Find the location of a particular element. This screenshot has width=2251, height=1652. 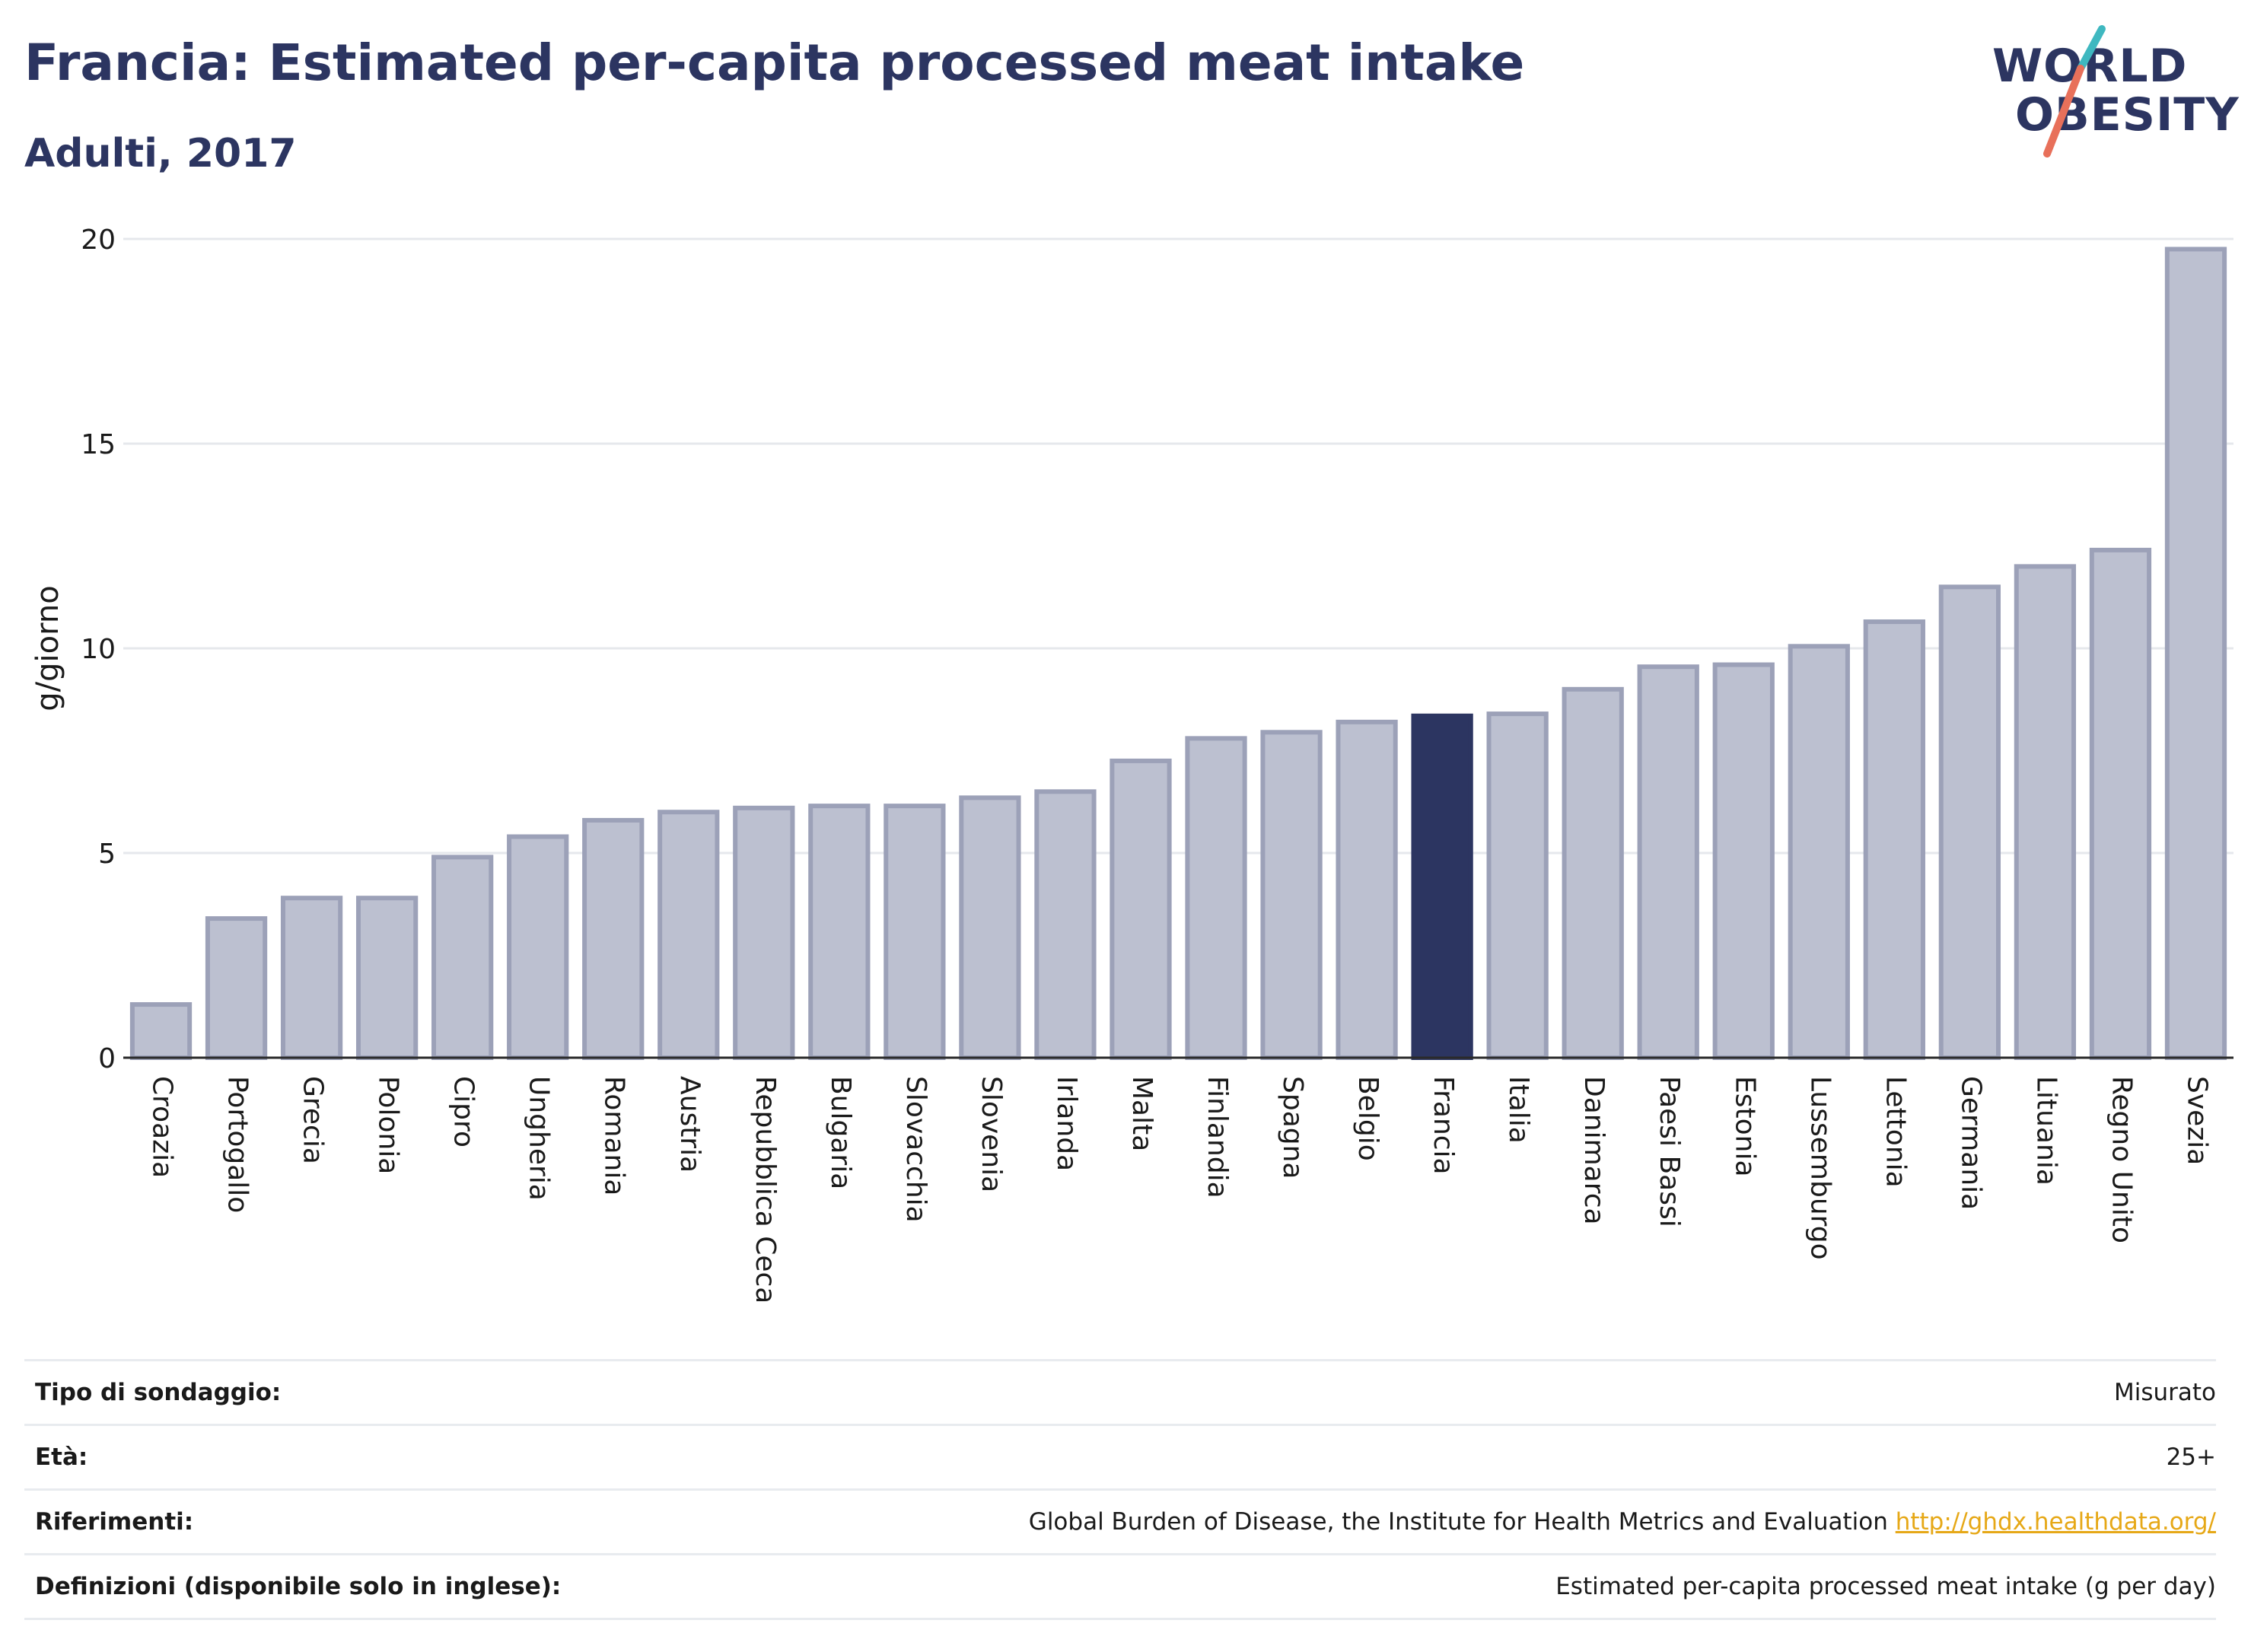

y-tick-label: 20 is located at coordinates (98, 240).